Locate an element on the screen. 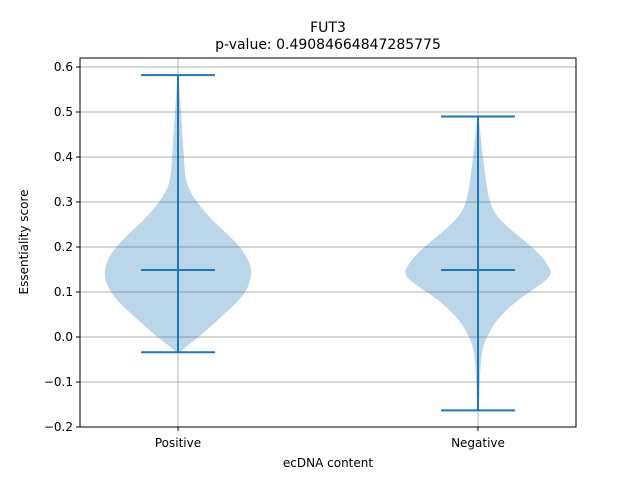 The image size is (640, 480). y-tick-label: 0.6 is located at coordinates (63, 67).